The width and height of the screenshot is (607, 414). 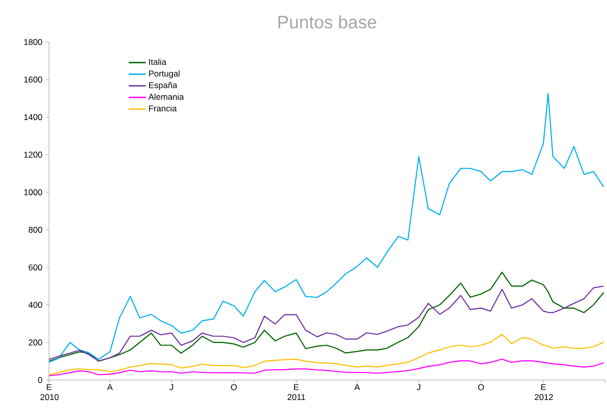 I want to click on legend-label: Francia, so click(x=163, y=108).